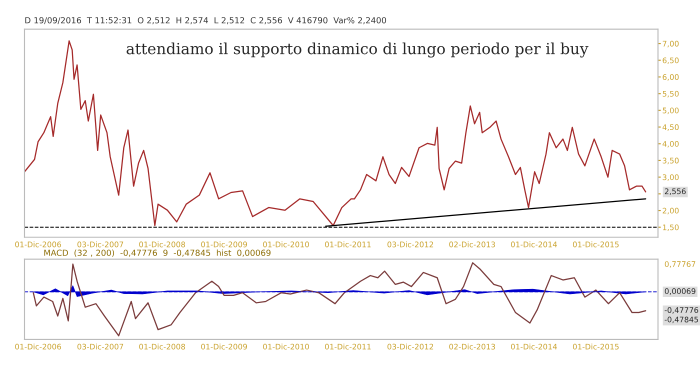 The width and height of the screenshot is (700, 365). Describe the element at coordinates (205, 20) in the screenshot. I see `chart-subtitle: D 19/09/2016 T 11:52:31 O 2,512 H 2,574 L 2,512 C 2,556 V 416790 Var% 2,2400` at that location.